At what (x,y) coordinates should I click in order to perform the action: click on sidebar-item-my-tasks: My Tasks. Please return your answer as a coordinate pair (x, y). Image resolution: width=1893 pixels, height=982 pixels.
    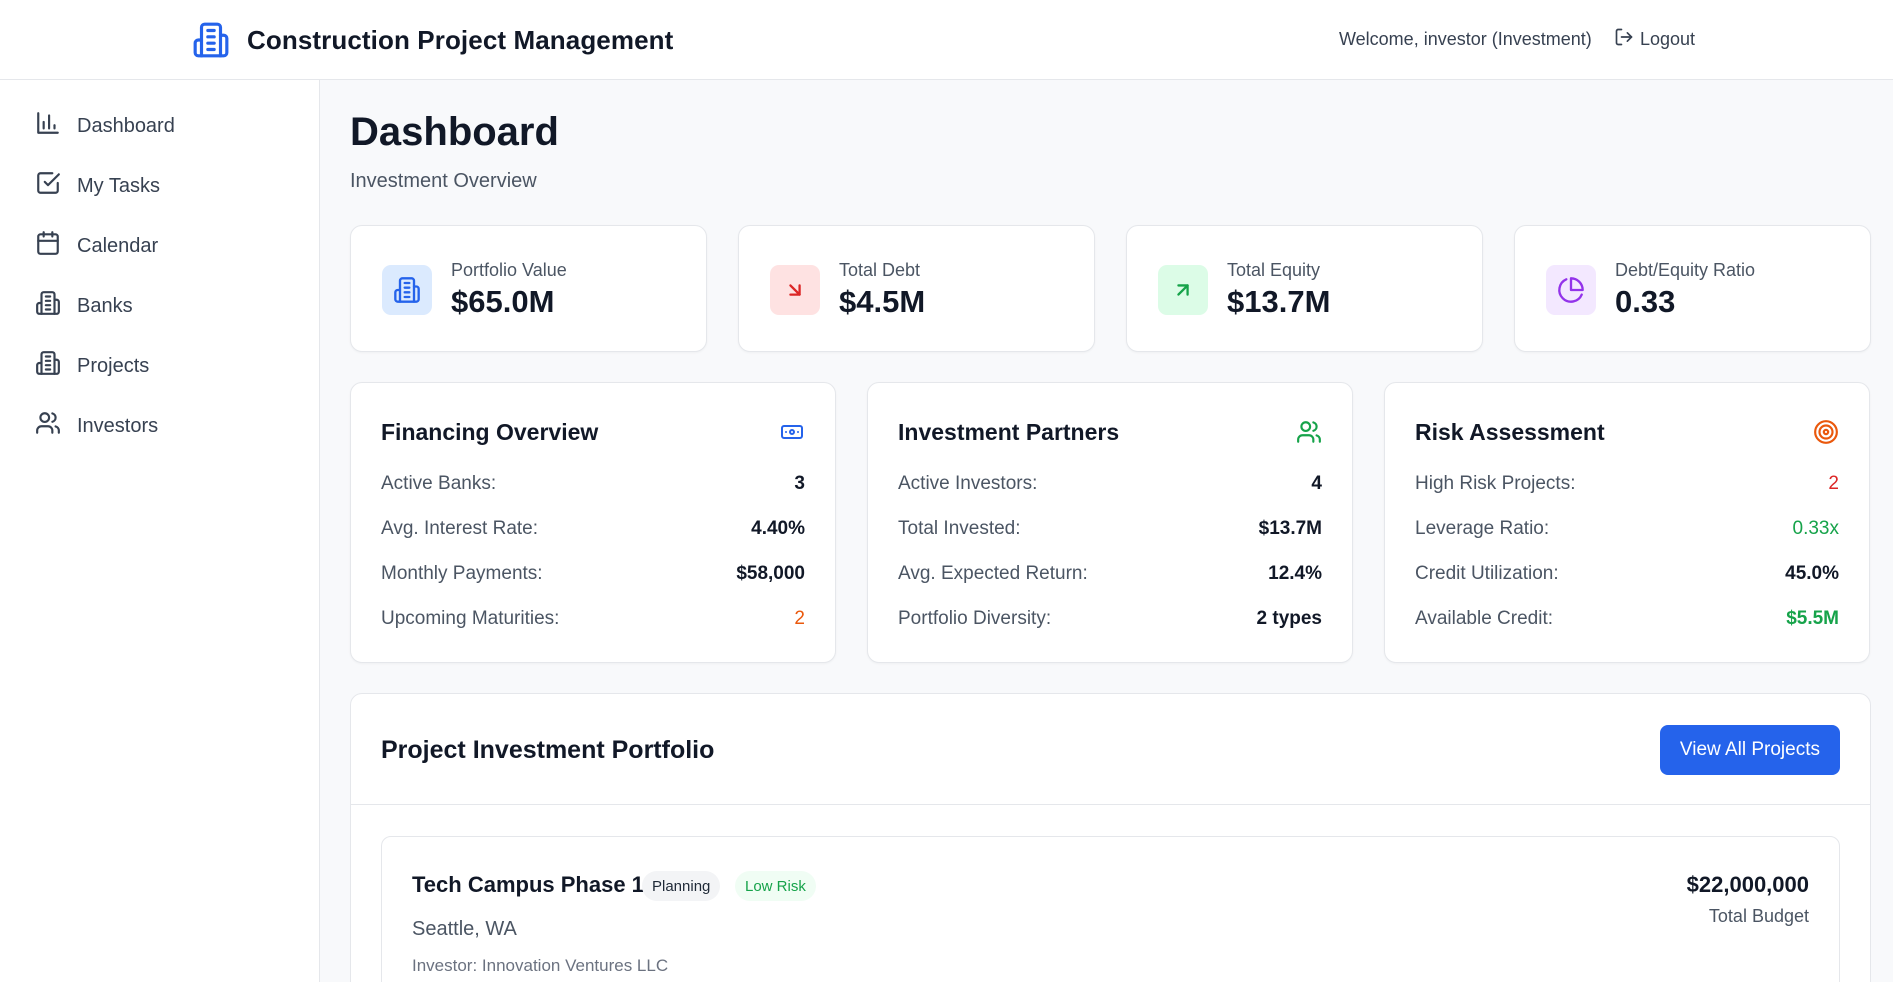
    Looking at the image, I should click on (160, 186).